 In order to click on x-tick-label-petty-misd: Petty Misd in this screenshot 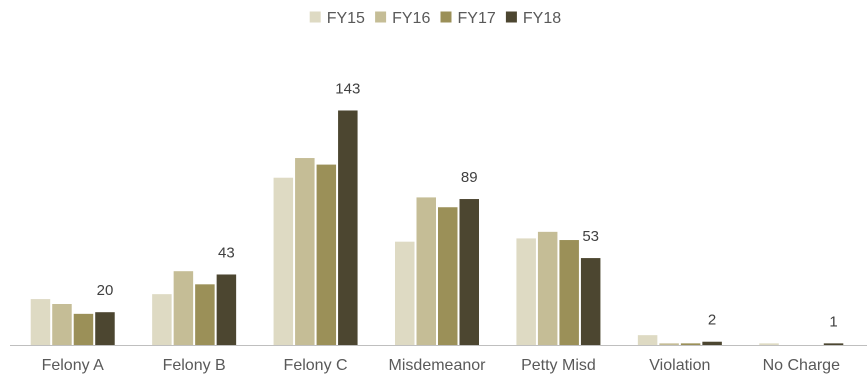, I will do `click(558, 365)`.